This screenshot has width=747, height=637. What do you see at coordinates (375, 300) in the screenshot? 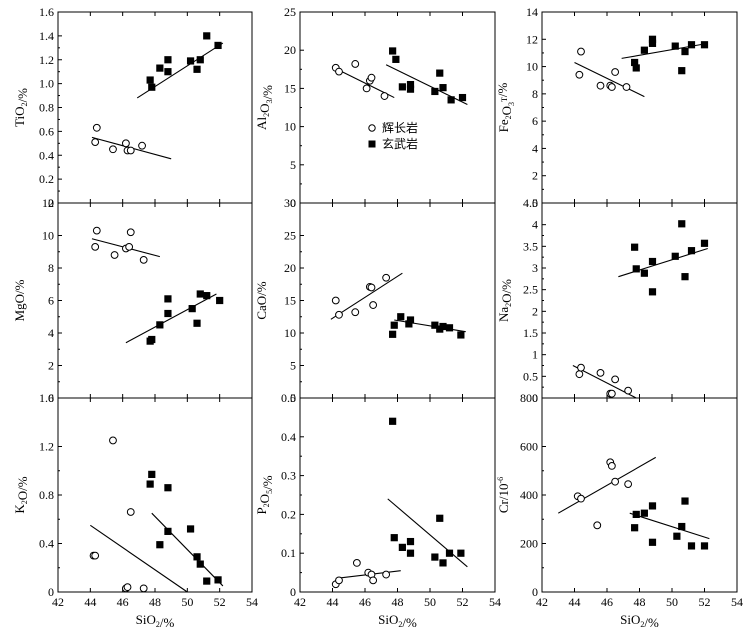
I see `panel-5: 0 5 10 15 20 25 30 CaO/%` at bounding box center [375, 300].